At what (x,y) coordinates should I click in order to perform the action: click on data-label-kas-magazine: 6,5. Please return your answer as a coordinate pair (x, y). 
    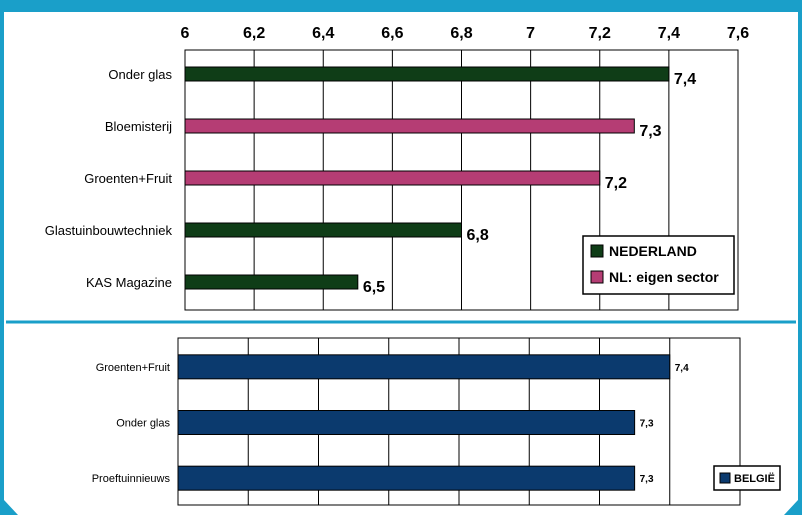
    Looking at the image, I should click on (374, 287).